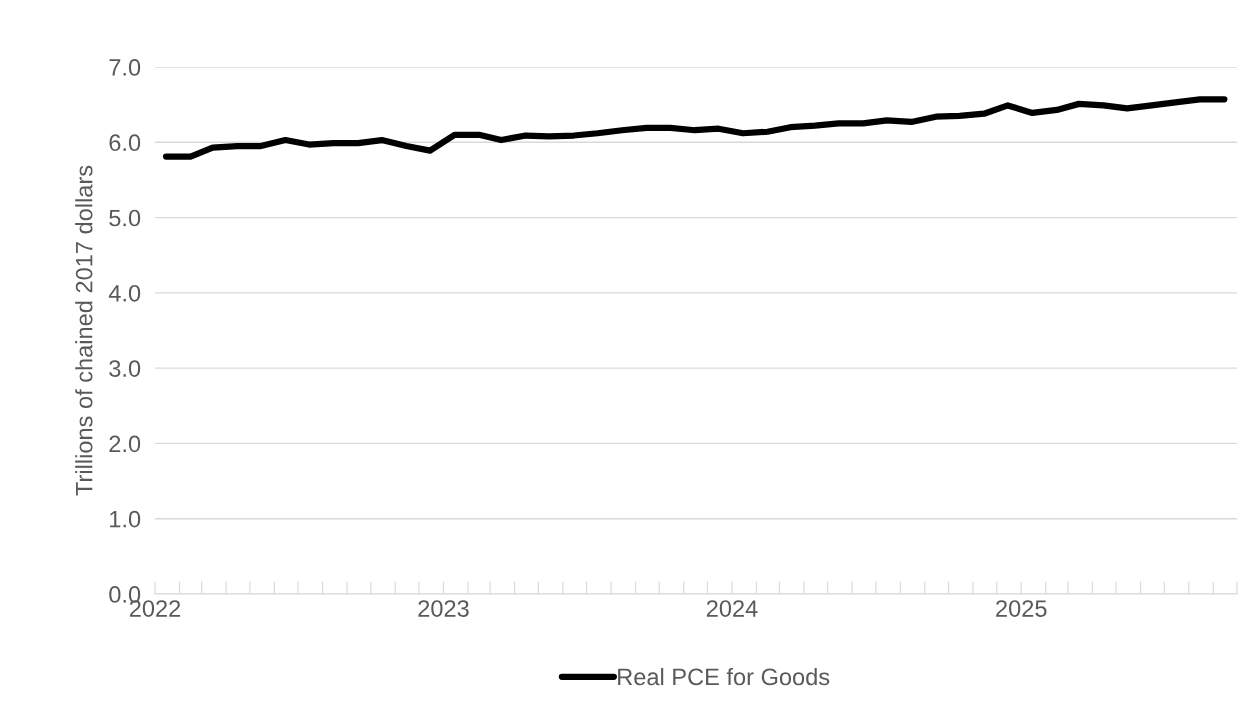  Describe the element at coordinates (124, 293) in the screenshot. I see `y-tick-label: 4.0` at that location.